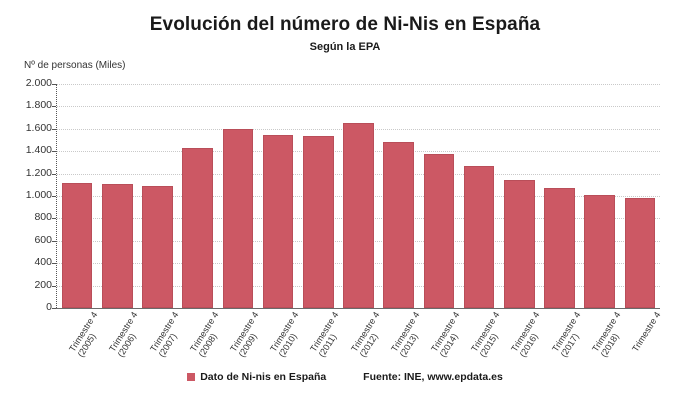 The image size is (690, 406). What do you see at coordinates (43, 262) in the screenshot?
I see `y-tick-label: 400` at bounding box center [43, 262].